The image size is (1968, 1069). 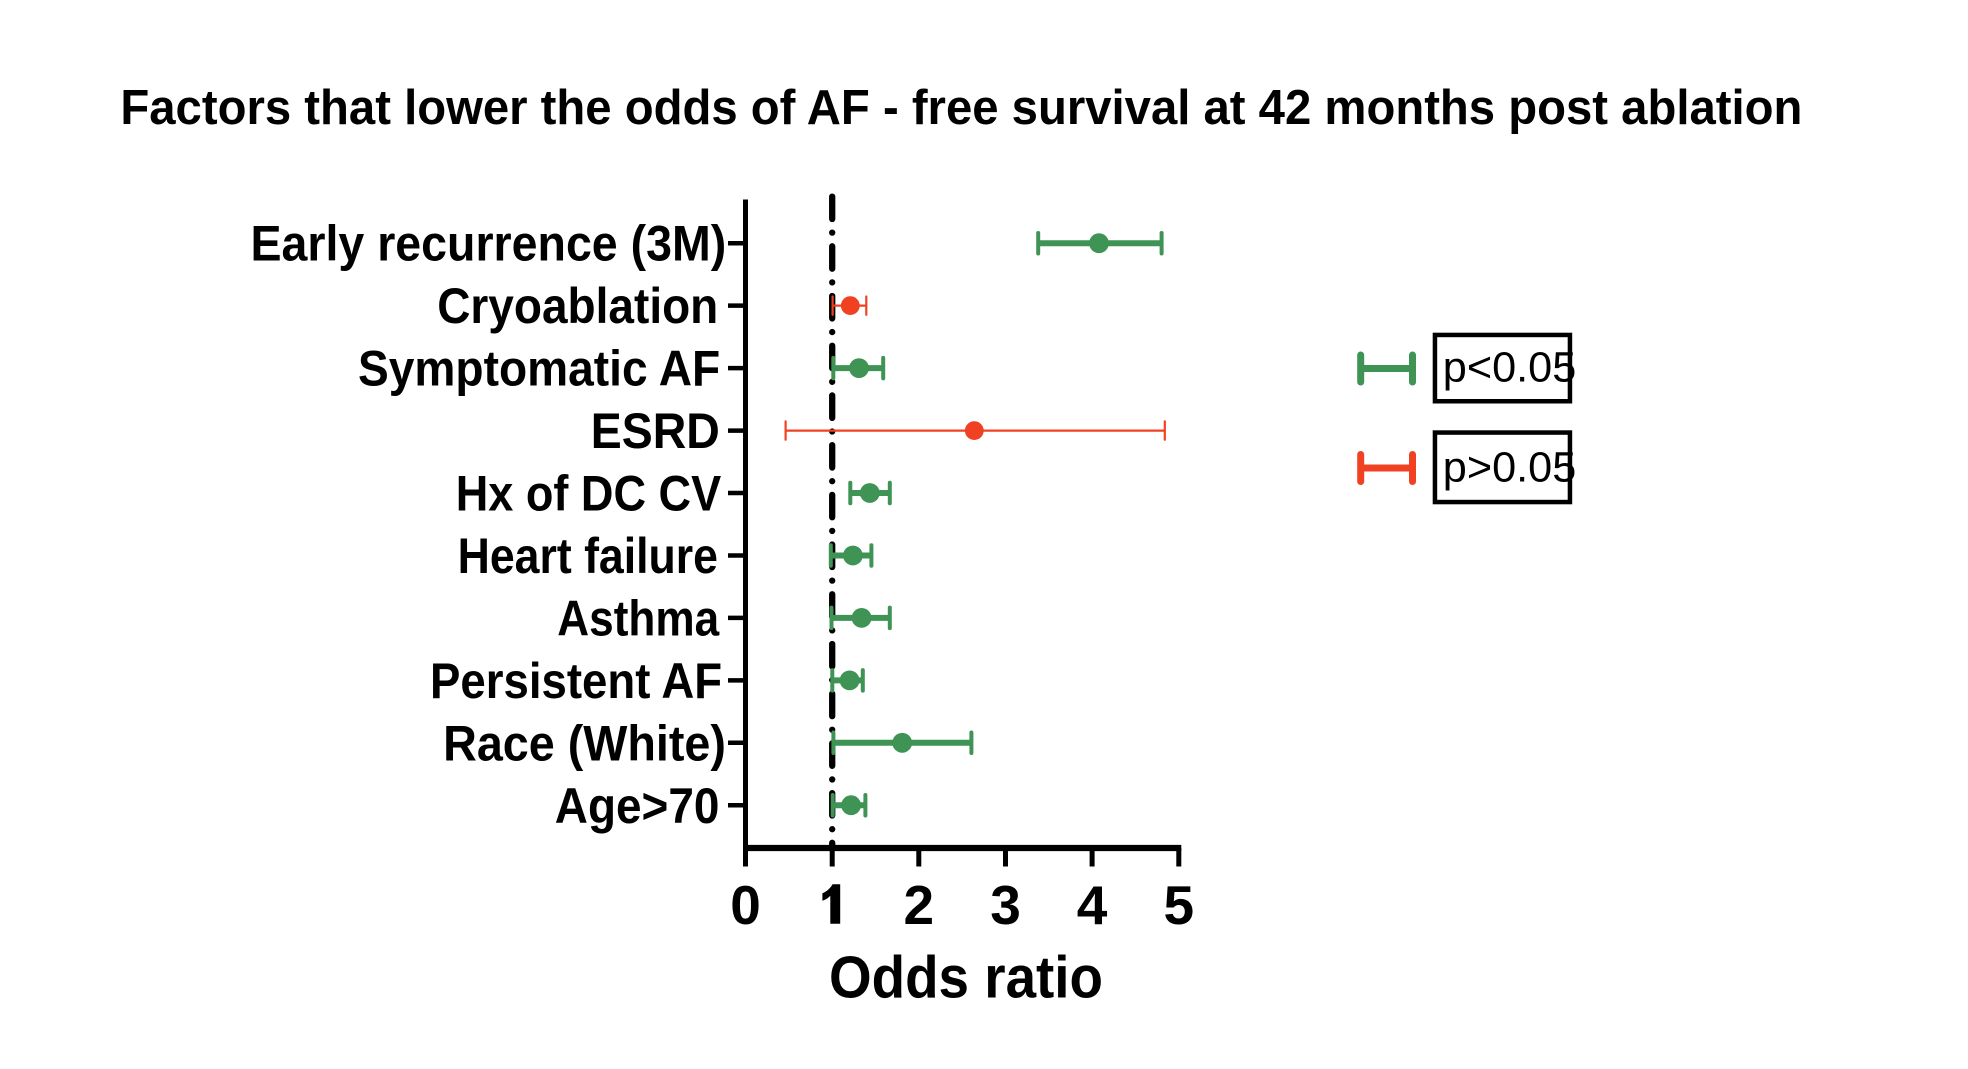 What do you see at coordinates (577, 305) in the screenshot?
I see `svg-text: Cryoablation` at bounding box center [577, 305].